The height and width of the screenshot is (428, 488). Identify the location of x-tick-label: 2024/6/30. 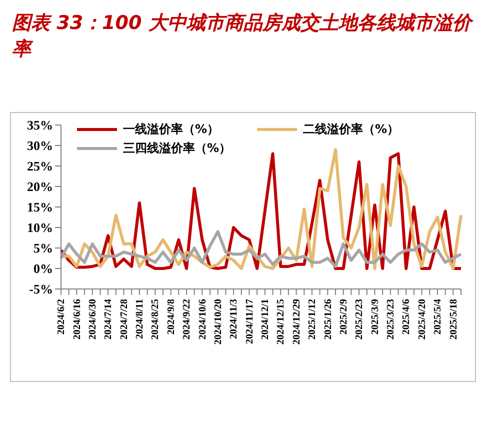
(92, 319).